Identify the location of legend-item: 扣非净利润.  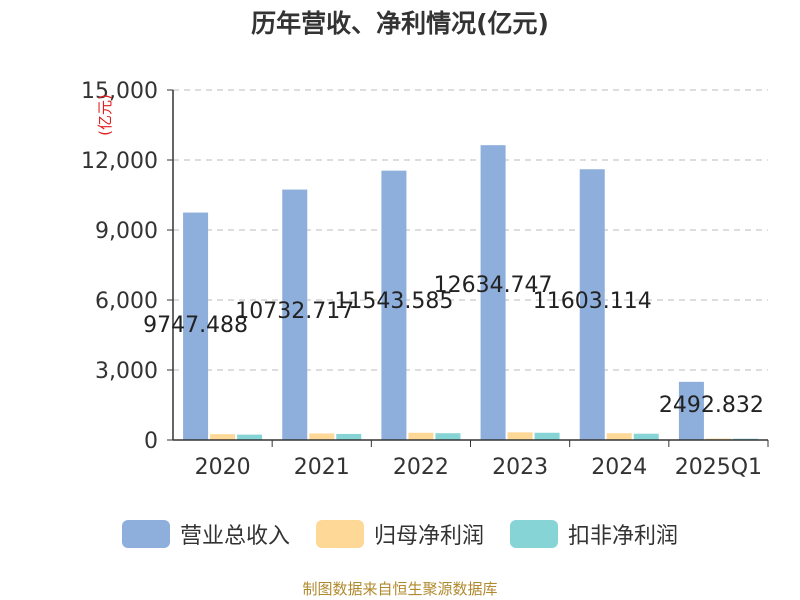
(594, 534).